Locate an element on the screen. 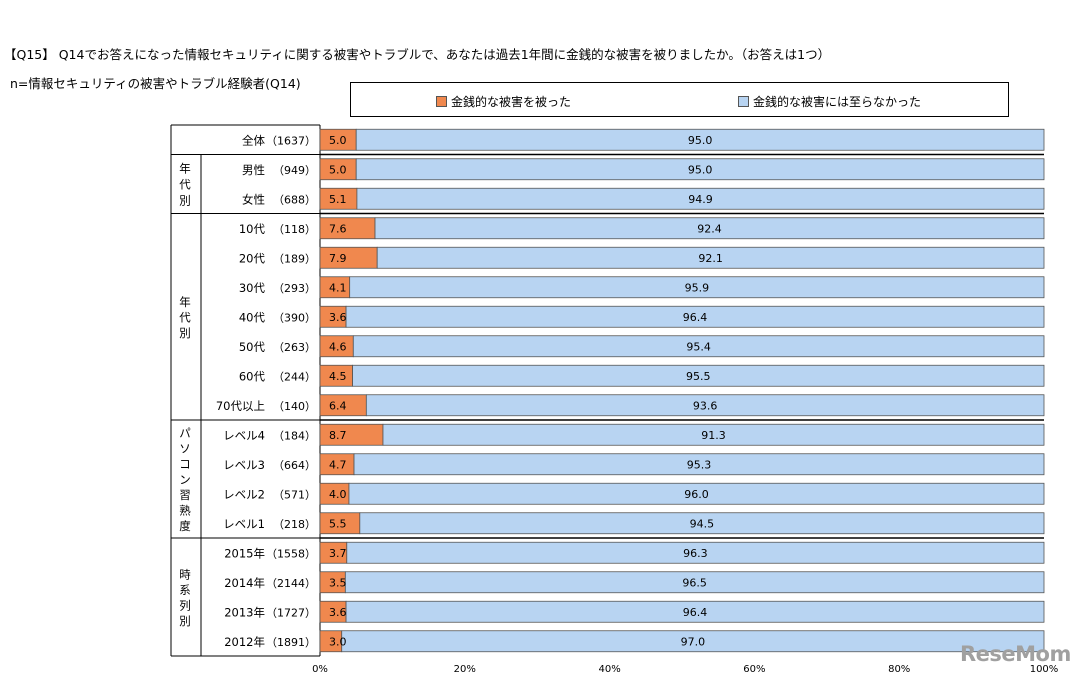  category-label: 全体 is located at coordinates (253, 140).